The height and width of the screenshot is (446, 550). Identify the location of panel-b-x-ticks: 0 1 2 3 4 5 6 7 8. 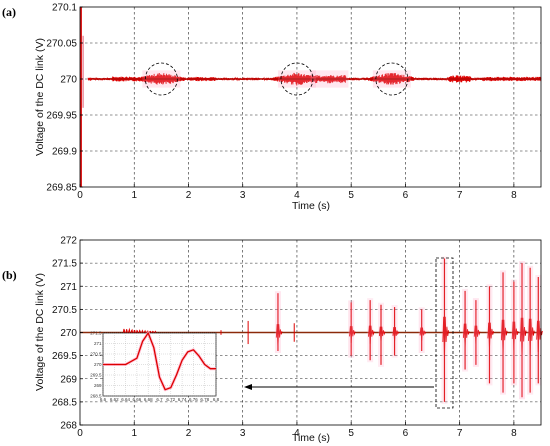
(297, 430).